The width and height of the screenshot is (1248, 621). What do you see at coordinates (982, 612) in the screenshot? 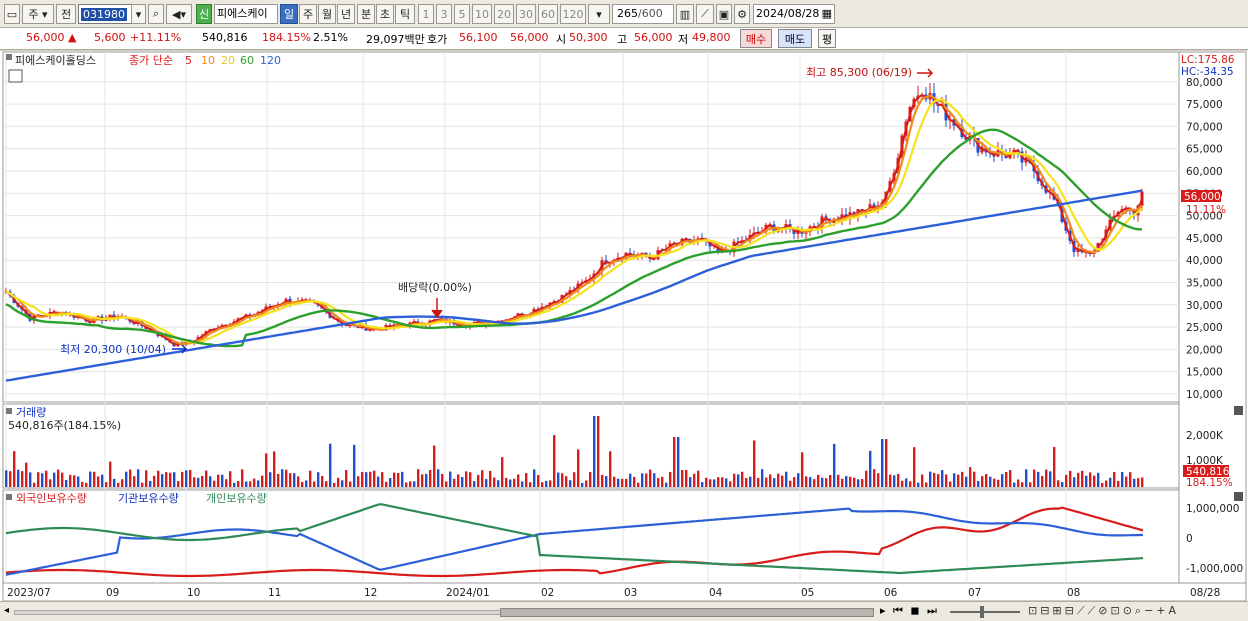
I see `zoom-slider-handle` at bounding box center [982, 612].